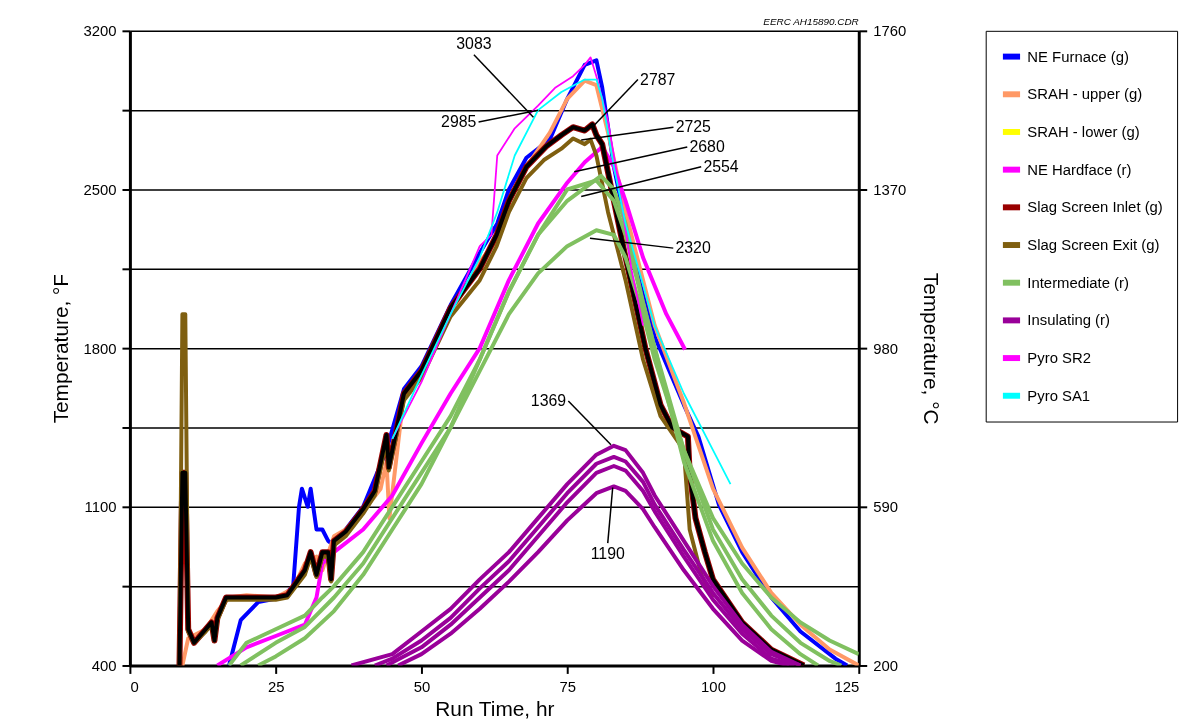  I want to click on legend-label: SRAH - lower (g), so click(1083, 131).